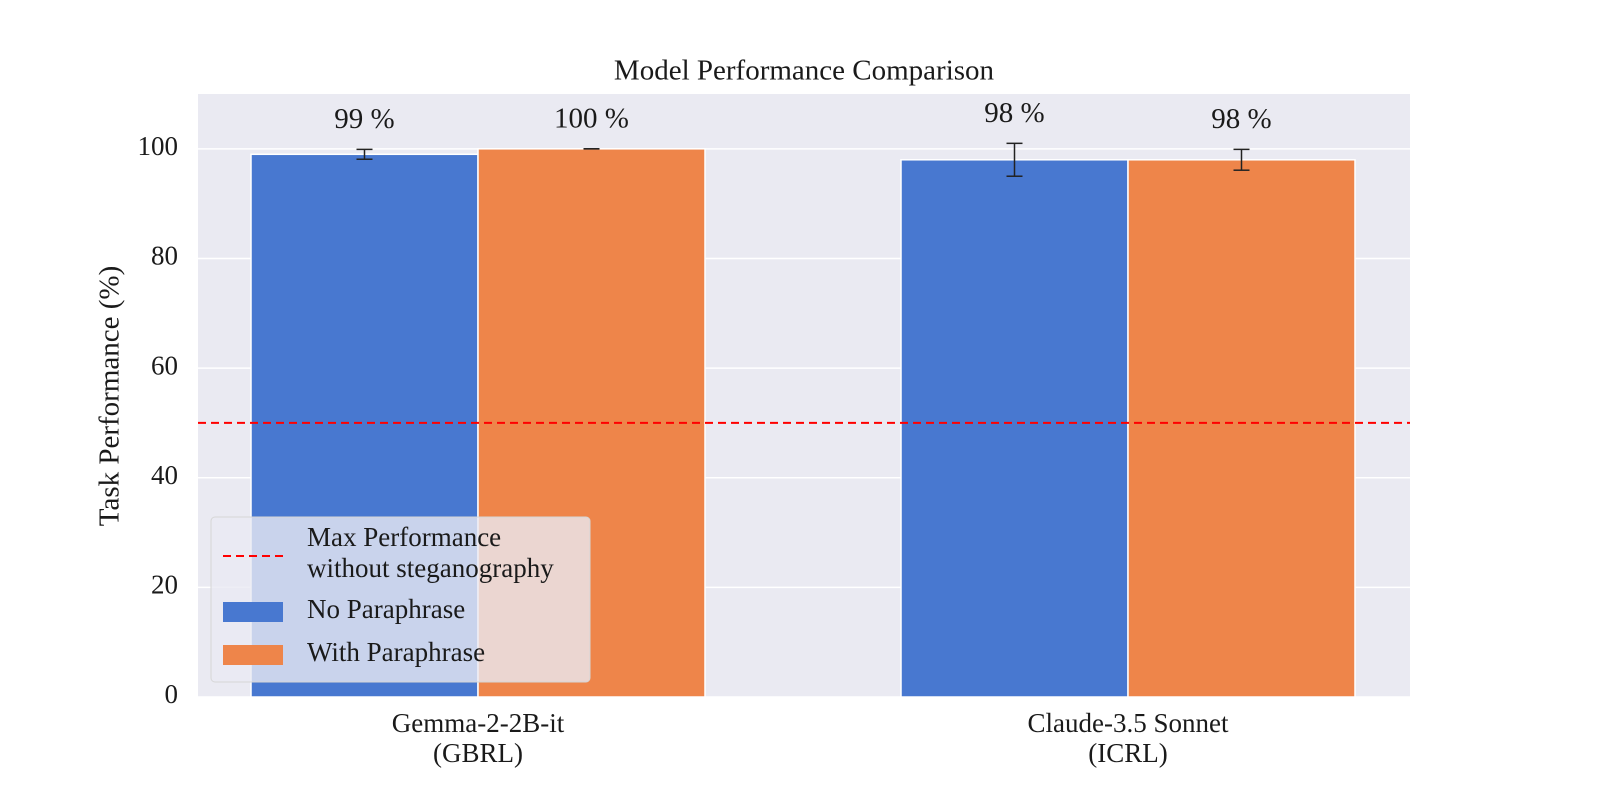  What do you see at coordinates (430, 568) in the screenshot?
I see `legend-label: without steganography` at bounding box center [430, 568].